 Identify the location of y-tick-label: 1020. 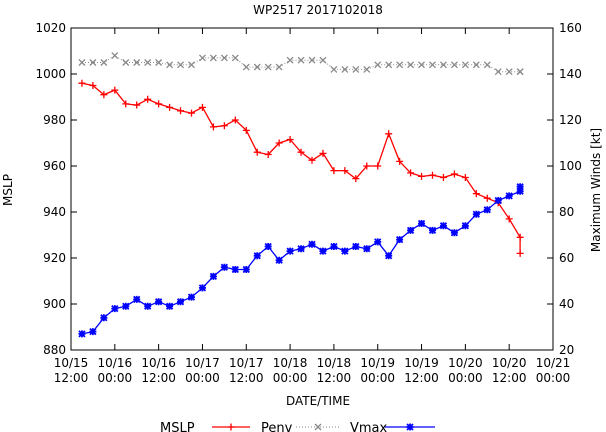
(50, 28).